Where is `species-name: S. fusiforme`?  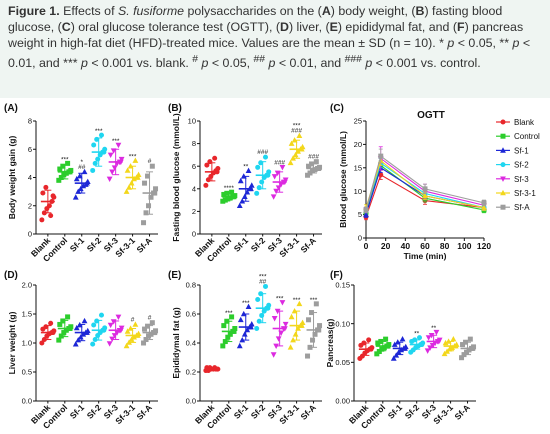
species-name: S. fusiforme is located at coordinates (151, 11).